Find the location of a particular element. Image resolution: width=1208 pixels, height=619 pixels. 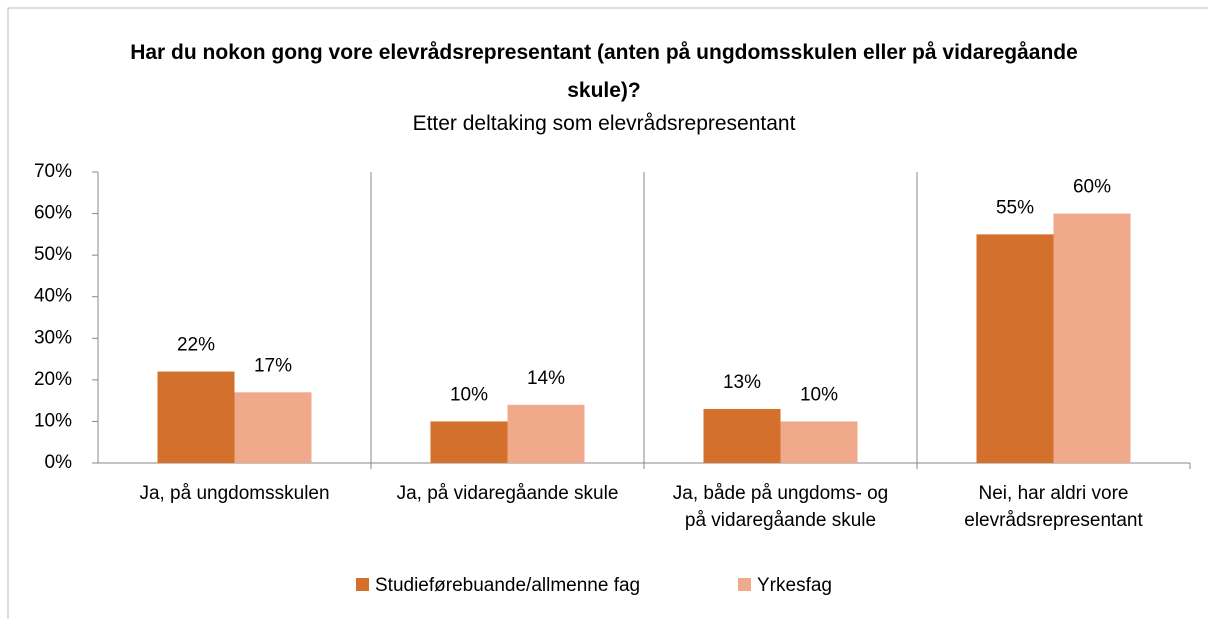

y-tick-label: 70% is located at coordinates (53, 171).